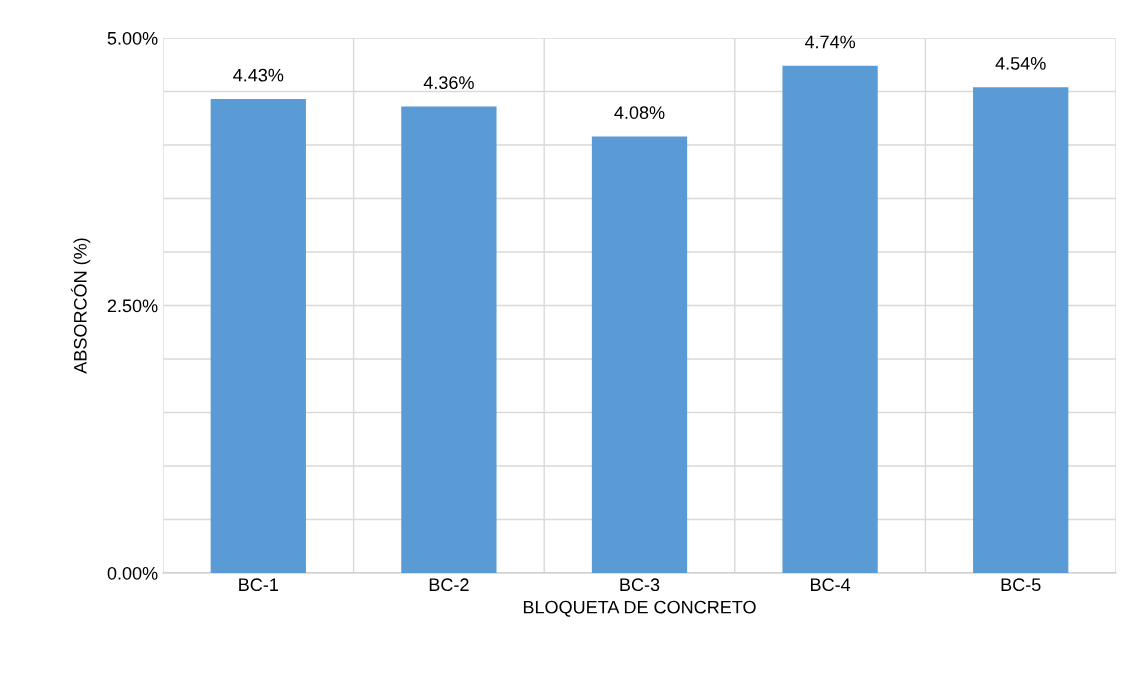 The height and width of the screenshot is (684, 1146). I want to click on x-tick-label: BC-5, so click(1021, 585).